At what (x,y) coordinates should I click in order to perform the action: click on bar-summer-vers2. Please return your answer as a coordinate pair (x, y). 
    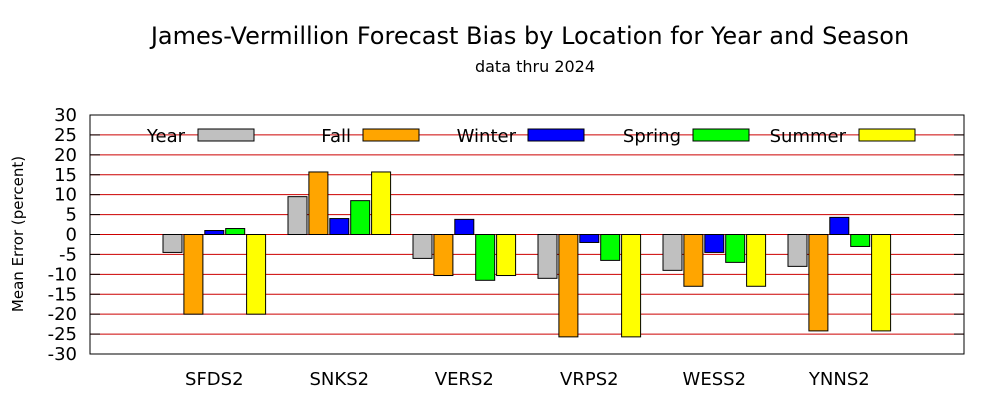
    Looking at the image, I should click on (506, 255).